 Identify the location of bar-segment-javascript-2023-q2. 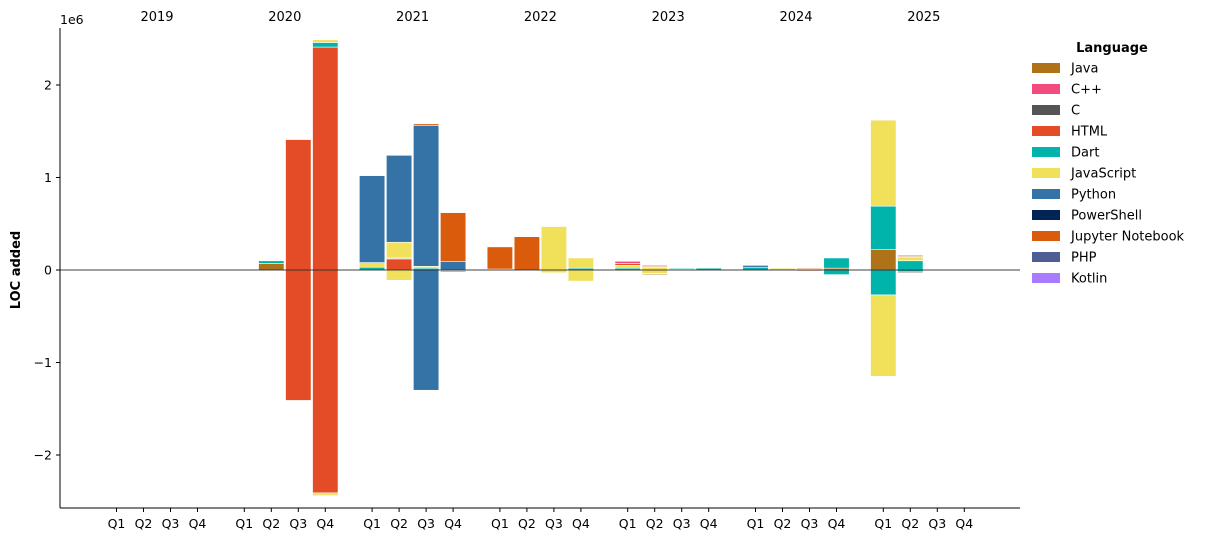
(654, 268).